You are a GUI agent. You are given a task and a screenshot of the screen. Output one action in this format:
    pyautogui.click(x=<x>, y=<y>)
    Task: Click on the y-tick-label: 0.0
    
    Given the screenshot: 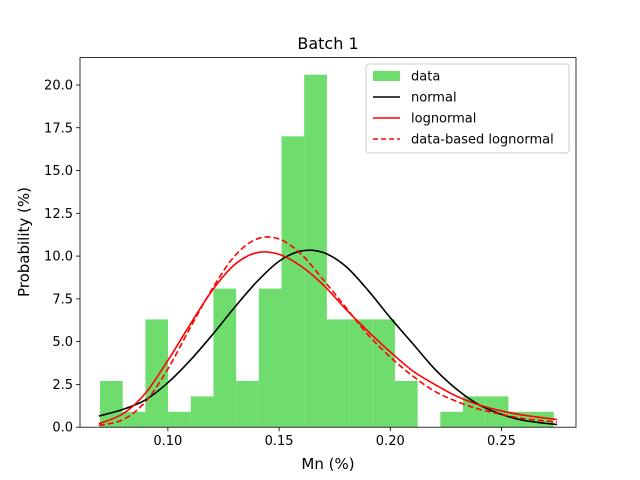 What is the action you would take?
    pyautogui.click(x=62, y=428)
    